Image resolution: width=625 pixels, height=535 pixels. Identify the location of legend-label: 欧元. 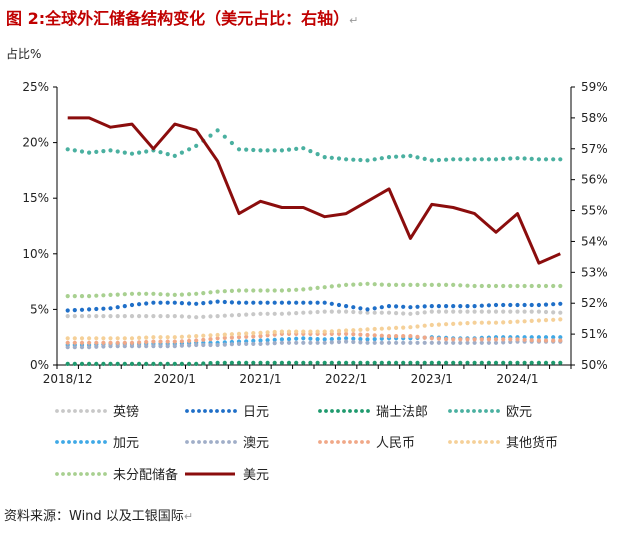
(519, 412).